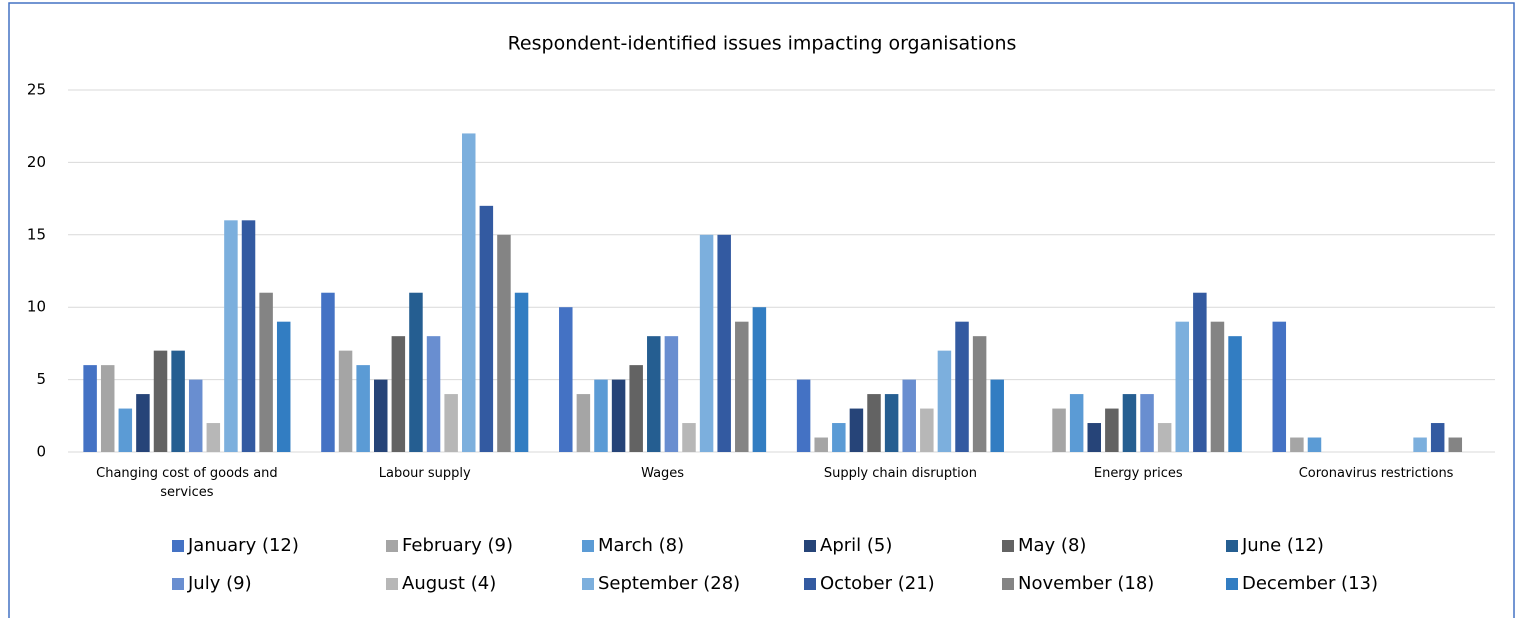  I want to click on legend-label: February (9), so click(457, 545).